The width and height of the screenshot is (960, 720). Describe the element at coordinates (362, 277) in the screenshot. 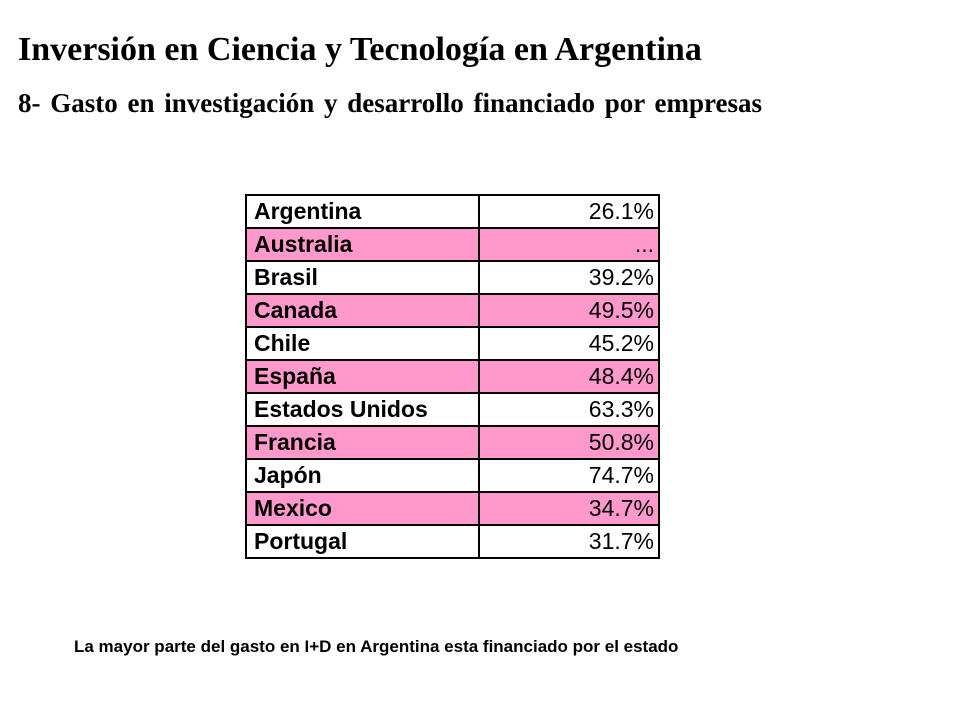

I see `country-cell: Brasil` at that location.